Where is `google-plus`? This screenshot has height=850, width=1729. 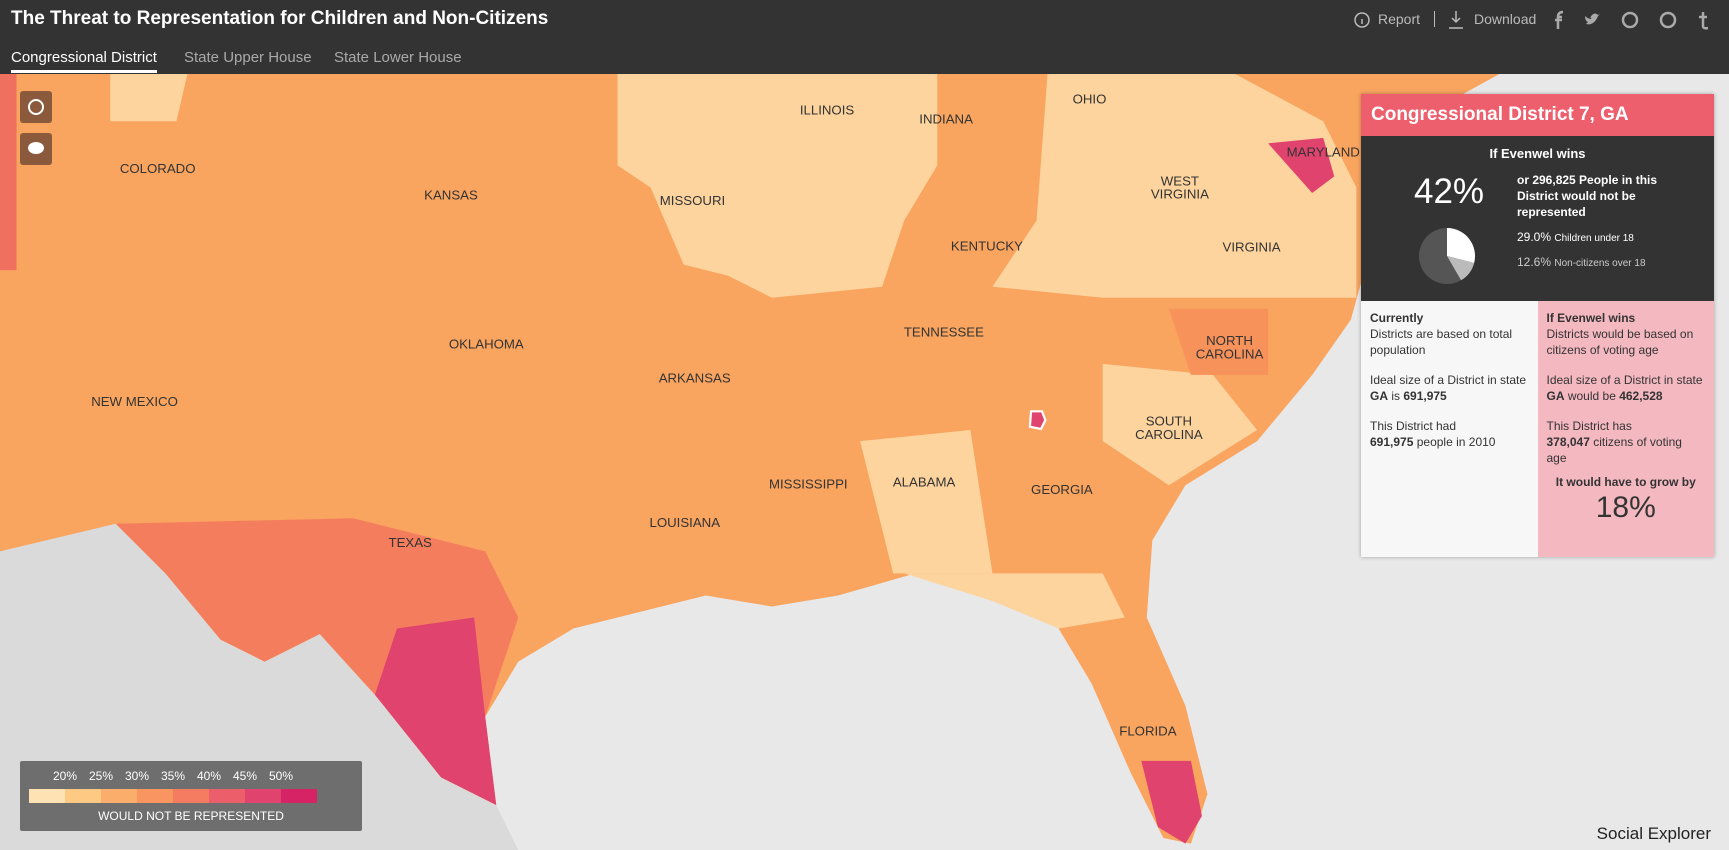 google-plus is located at coordinates (1630, 20).